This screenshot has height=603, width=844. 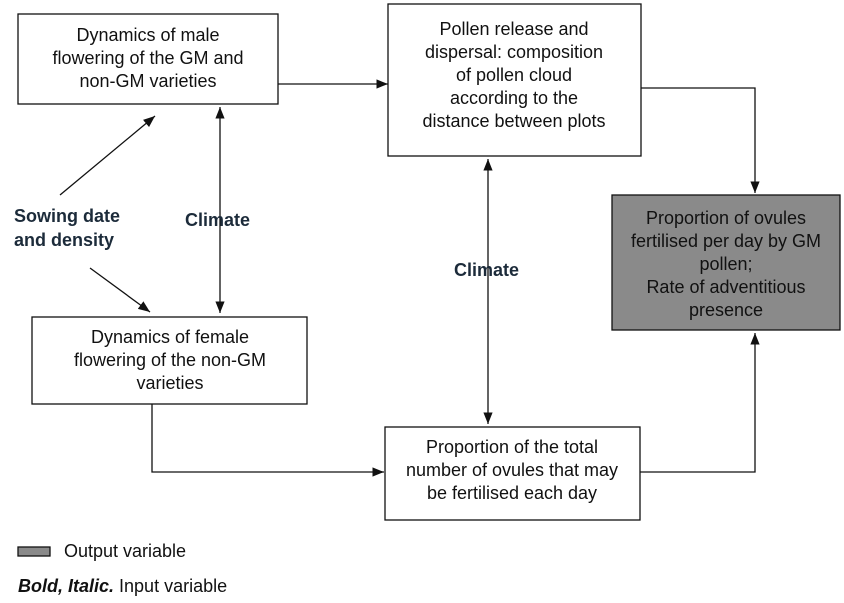 What do you see at coordinates (513, 29) in the screenshot?
I see `box-line: Pollen release and` at bounding box center [513, 29].